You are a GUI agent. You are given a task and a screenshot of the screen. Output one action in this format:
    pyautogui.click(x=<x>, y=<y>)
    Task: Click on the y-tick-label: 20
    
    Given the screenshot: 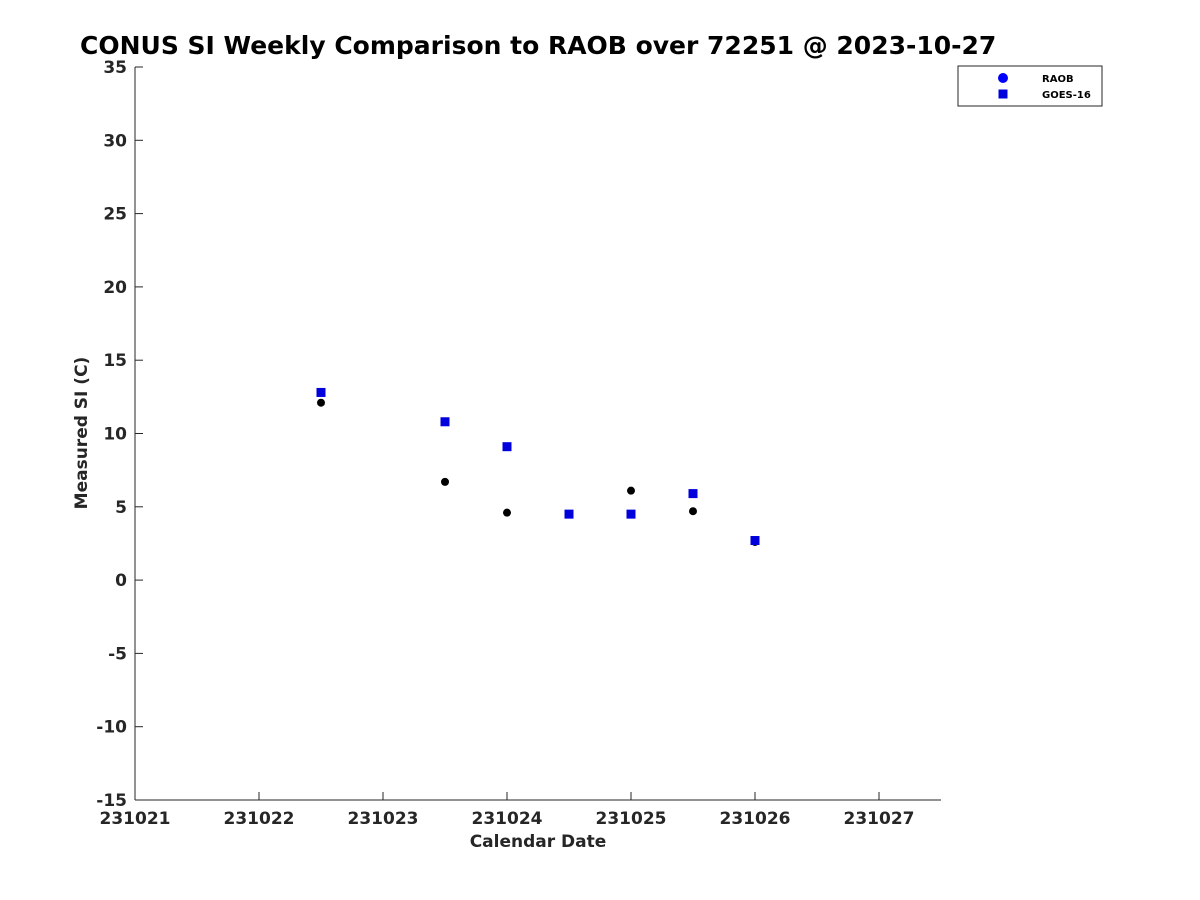 What is the action you would take?
    pyautogui.click(x=115, y=288)
    